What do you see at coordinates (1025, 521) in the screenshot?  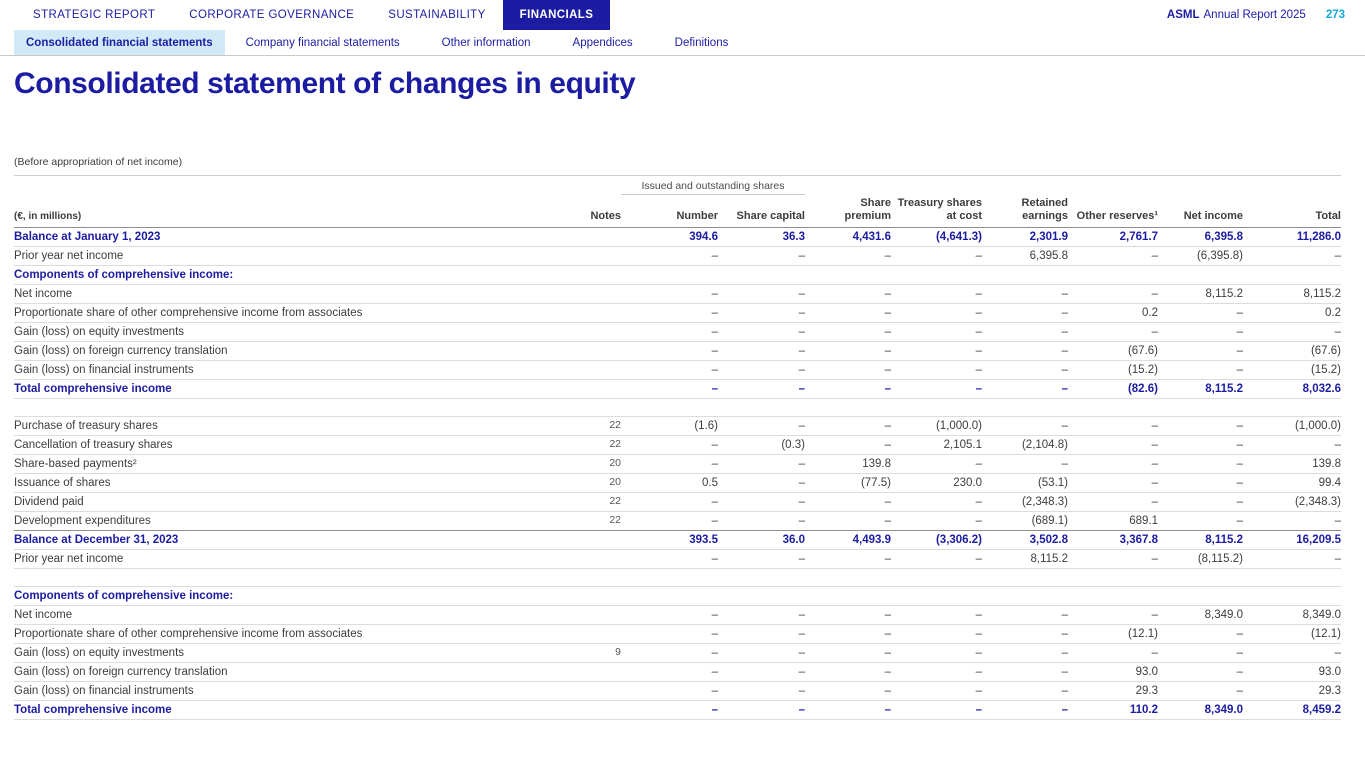 I see `row-value: (689.1)` at bounding box center [1025, 521].